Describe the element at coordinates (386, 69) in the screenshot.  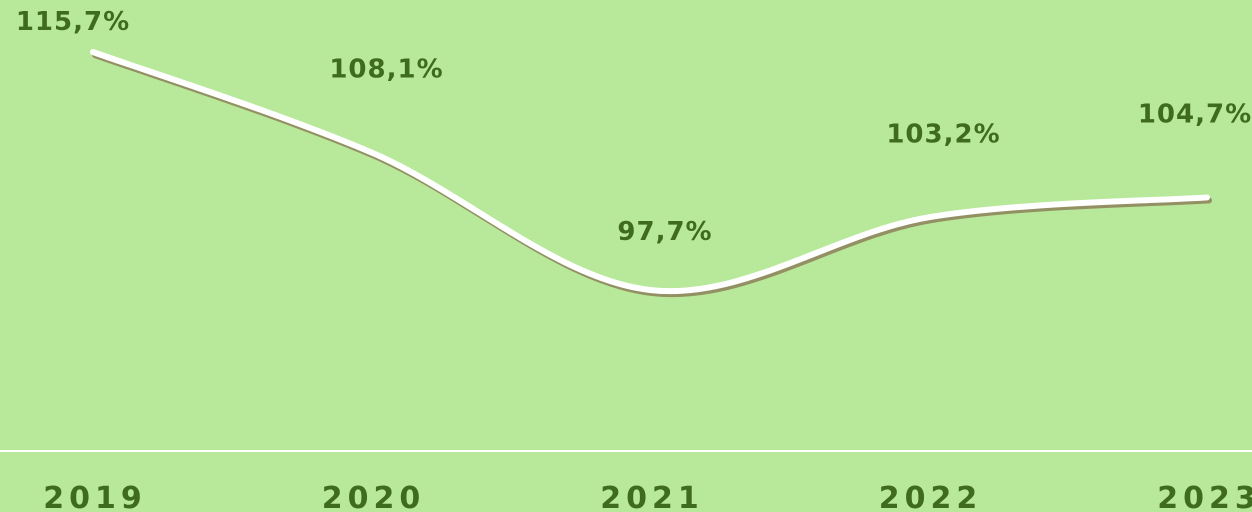
I see `value-label: 108,1%` at that location.